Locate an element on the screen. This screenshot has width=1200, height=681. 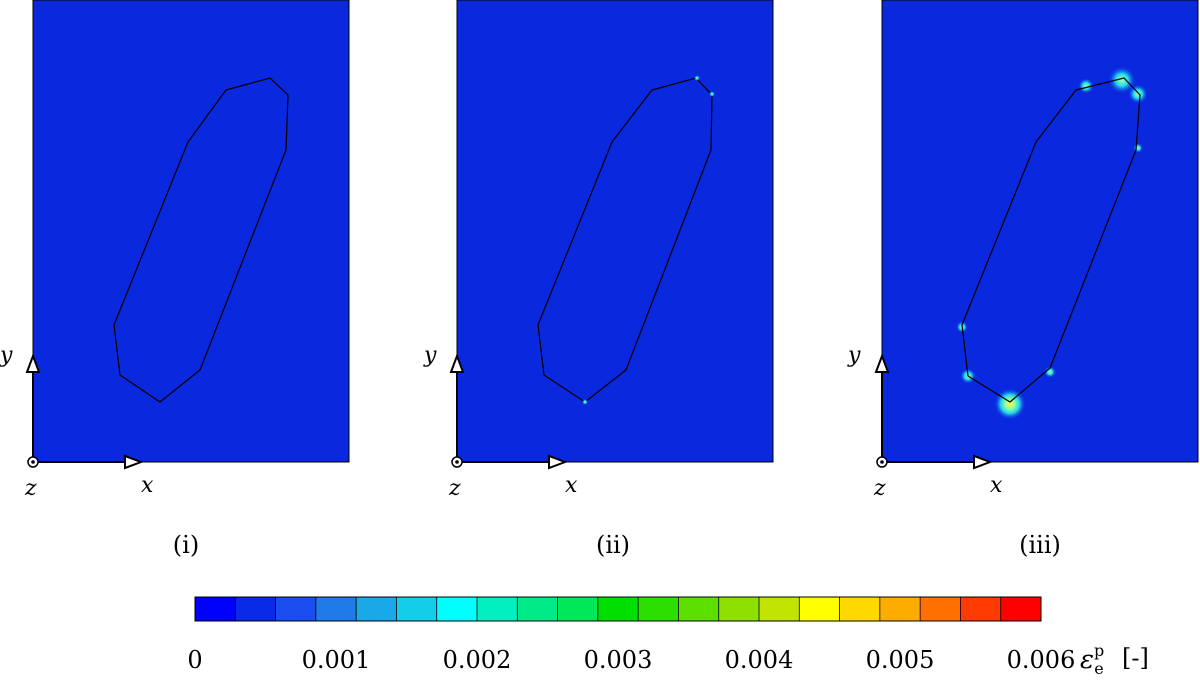
colorbar-tick-label: 0.006 is located at coordinates (1041, 660).